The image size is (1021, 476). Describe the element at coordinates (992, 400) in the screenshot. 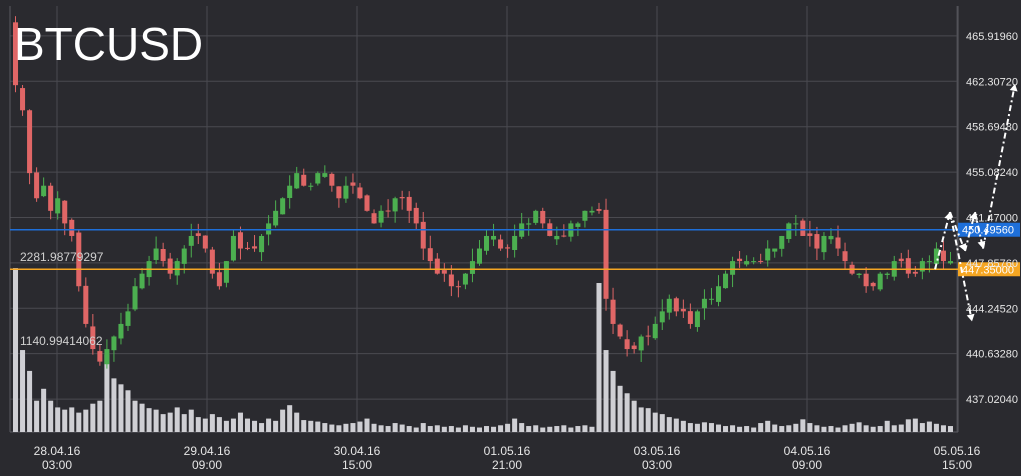

I see `y-tick-label: 437.02040` at that location.